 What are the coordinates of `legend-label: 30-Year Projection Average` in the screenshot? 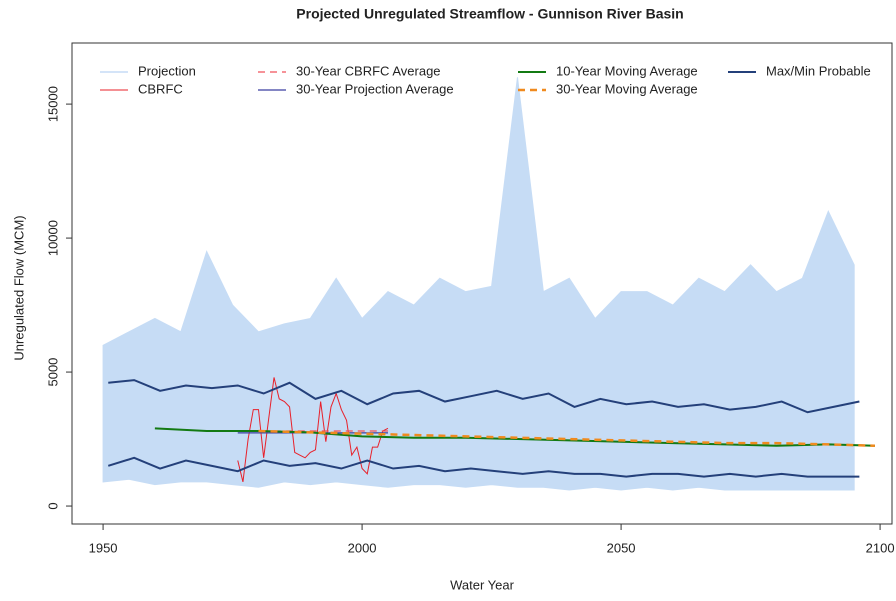 It's located at (375, 88).